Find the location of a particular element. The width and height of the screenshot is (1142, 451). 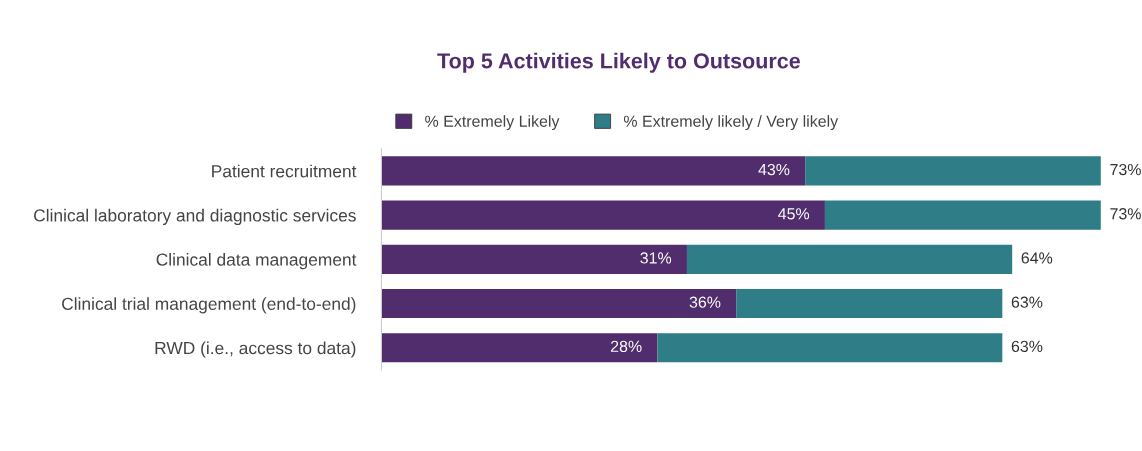

legend-label: % Extremely likely / Very likely is located at coordinates (731, 123).